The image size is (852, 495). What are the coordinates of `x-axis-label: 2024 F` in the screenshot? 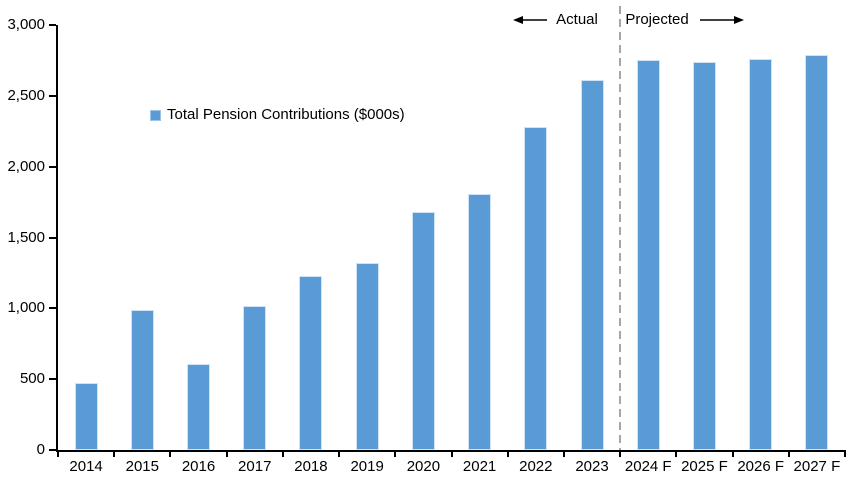 It's located at (648, 466).